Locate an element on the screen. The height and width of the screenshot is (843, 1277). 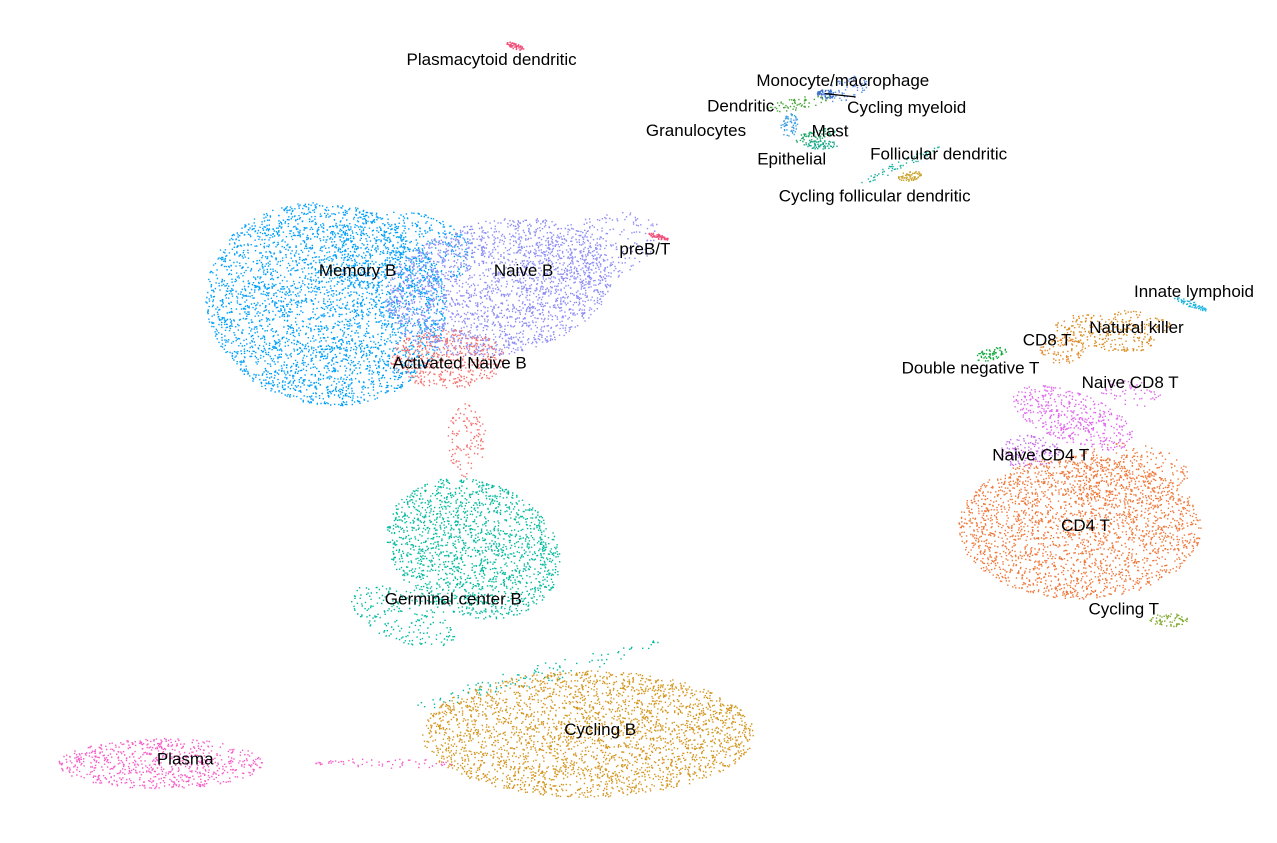
cluster-points-innate-lymphoid is located at coordinates (1190, 304).